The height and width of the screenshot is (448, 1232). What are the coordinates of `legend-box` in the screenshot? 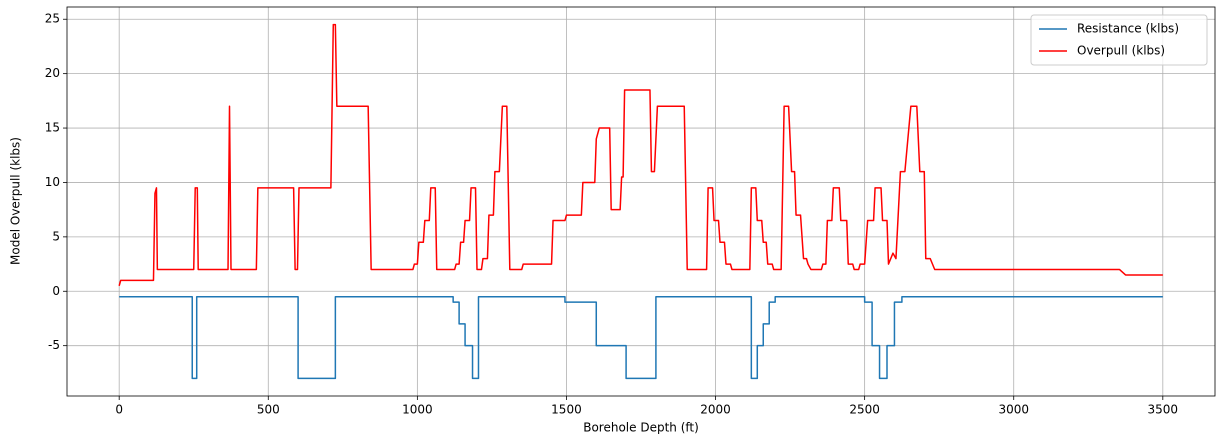 It's located at (1119, 40).